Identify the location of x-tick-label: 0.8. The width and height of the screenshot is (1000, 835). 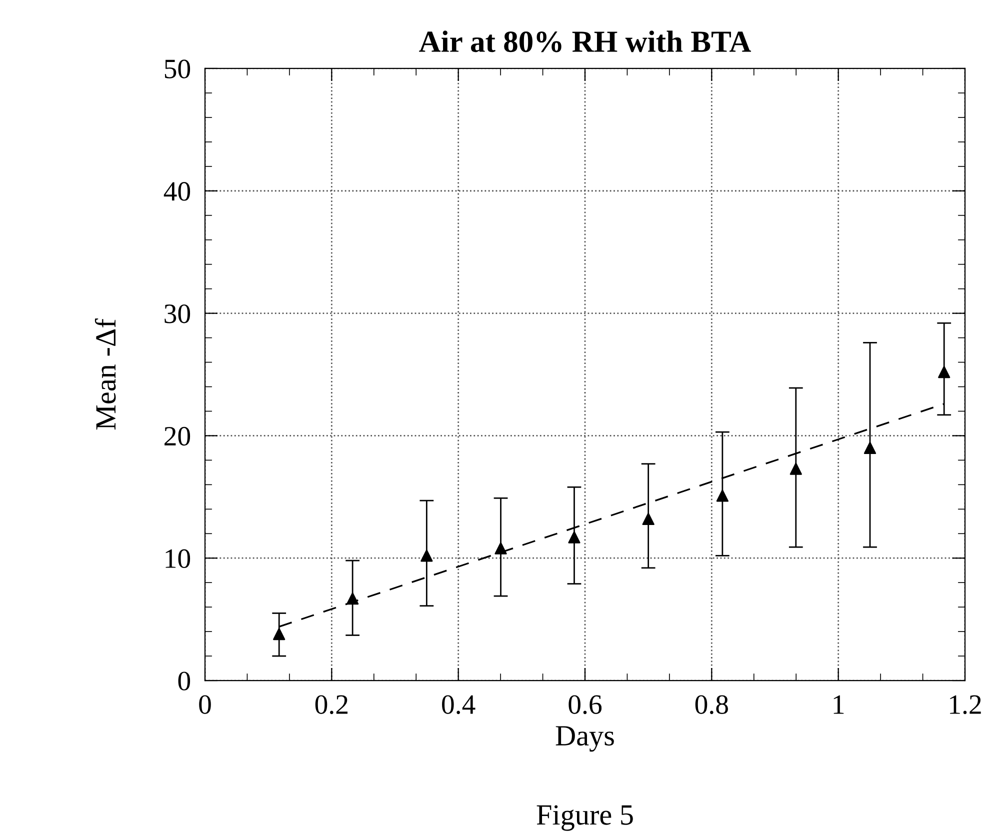
(711, 704).